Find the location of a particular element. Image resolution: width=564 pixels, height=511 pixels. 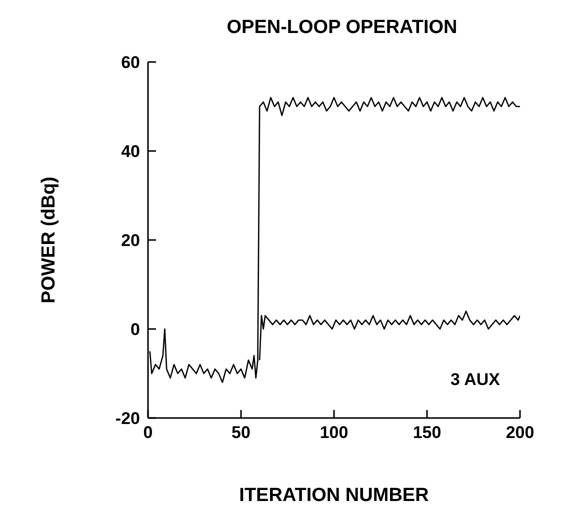

y-tick-label: 60 is located at coordinates (130, 62).